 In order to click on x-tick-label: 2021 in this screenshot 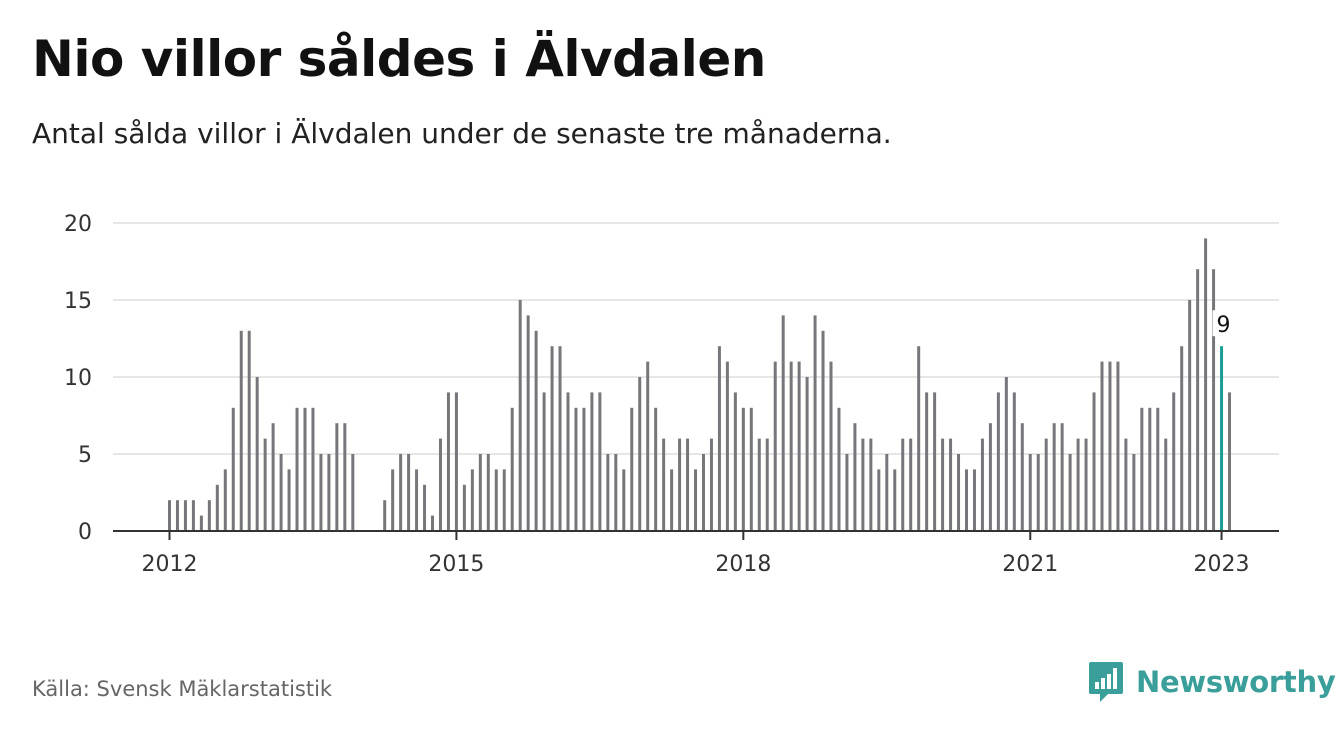, I will do `click(1030, 564)`.